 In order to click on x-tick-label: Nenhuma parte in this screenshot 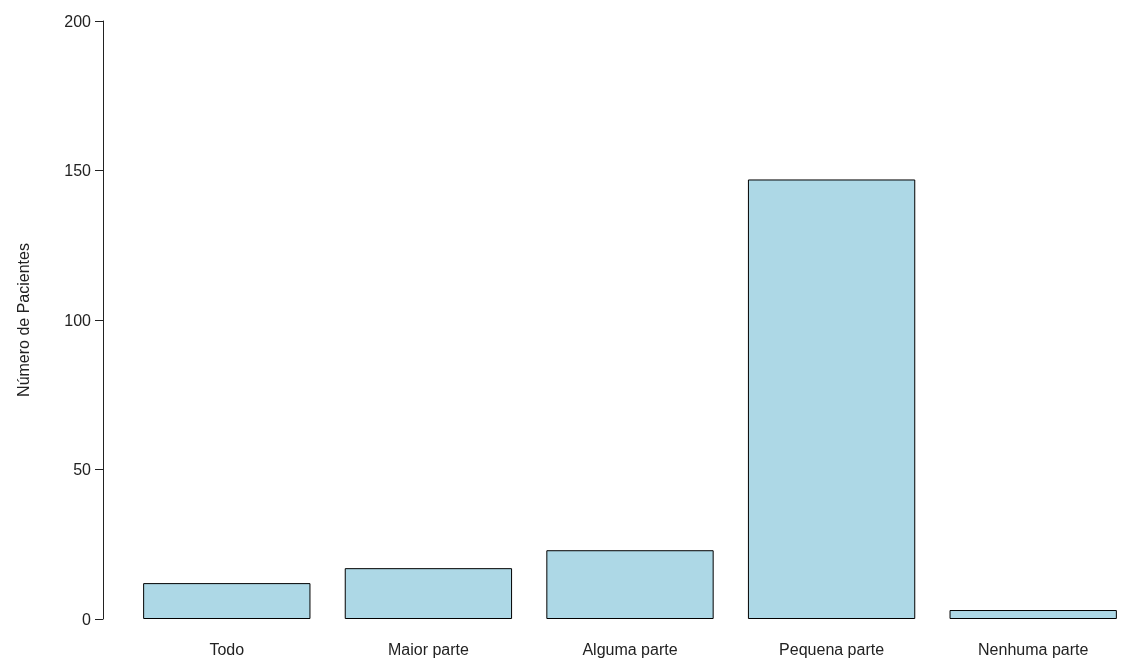, I will do `click(1033, 649)`.